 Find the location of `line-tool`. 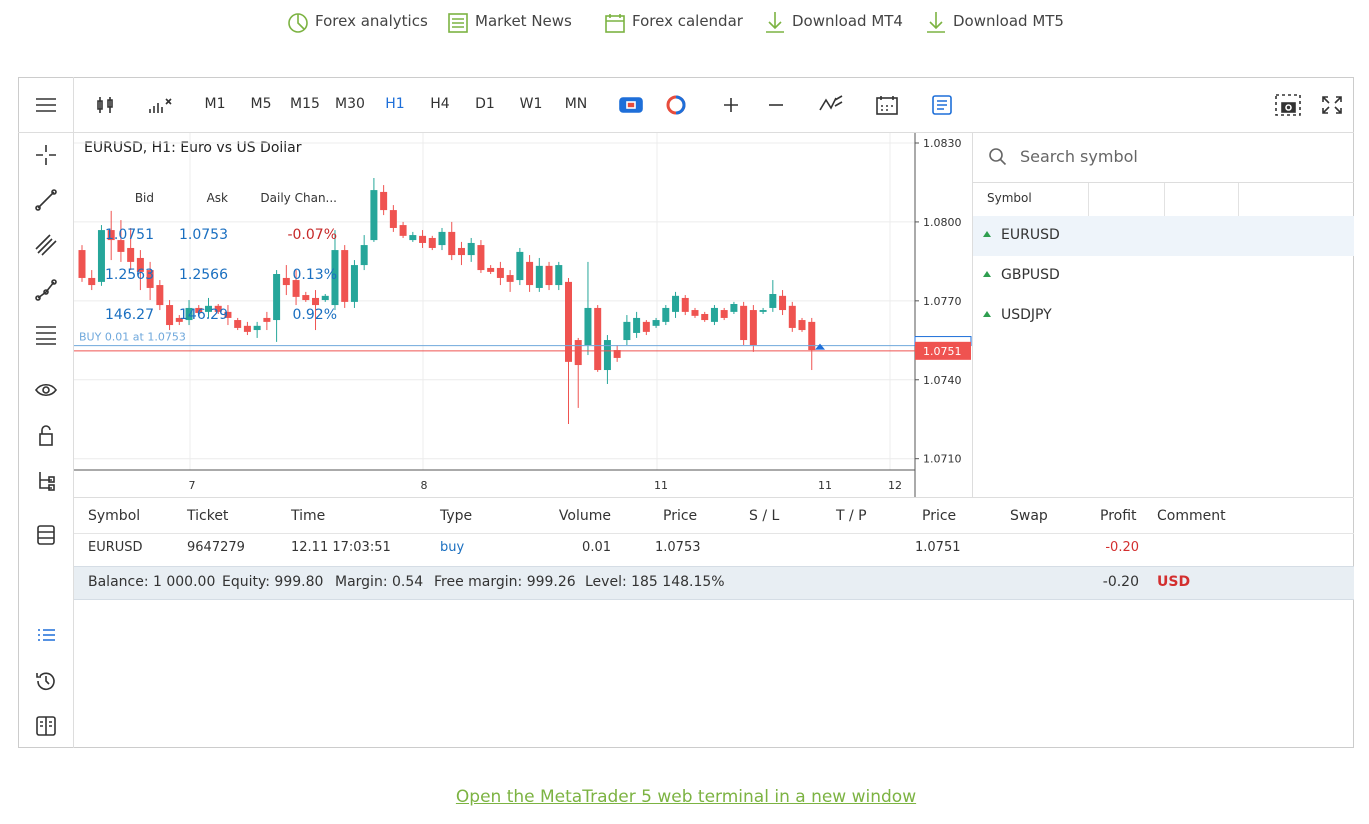

line-tool is located at coordinates (46, 200).